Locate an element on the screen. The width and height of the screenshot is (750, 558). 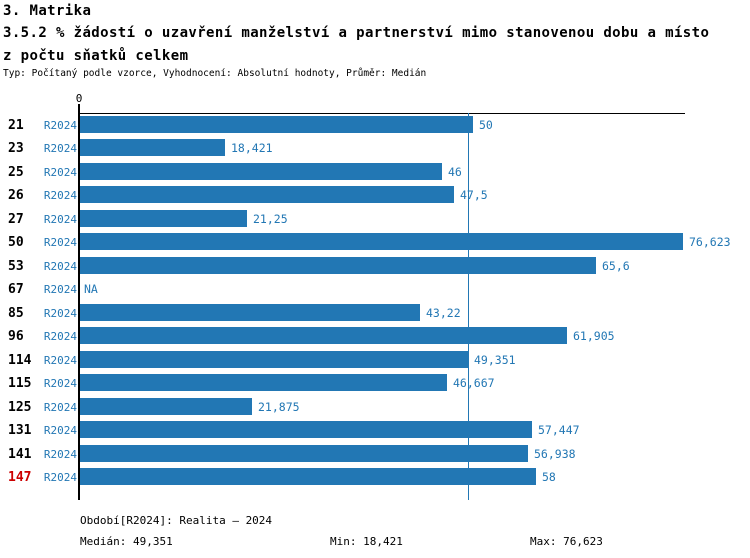
bar-value-label: 18,421 is located at coordinates (252, 148).